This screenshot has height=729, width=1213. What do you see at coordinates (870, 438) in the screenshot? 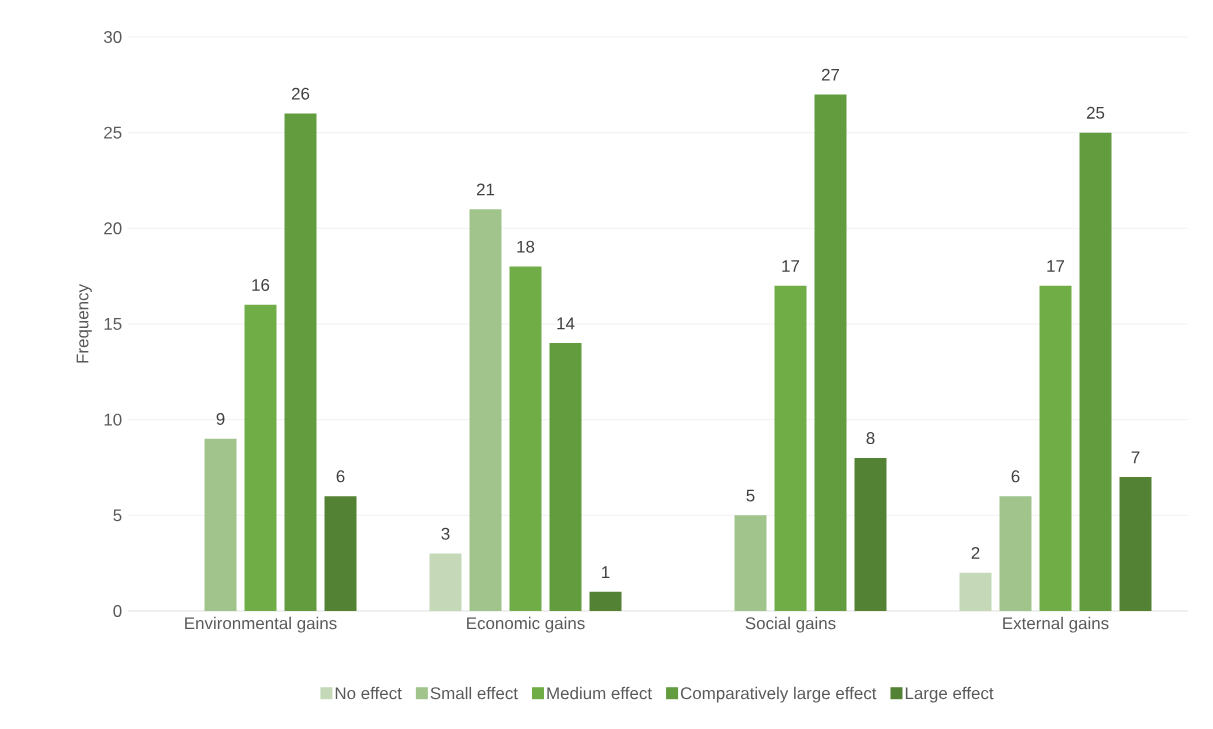
I see `data-label: 8` at bounding box center [870, 438].